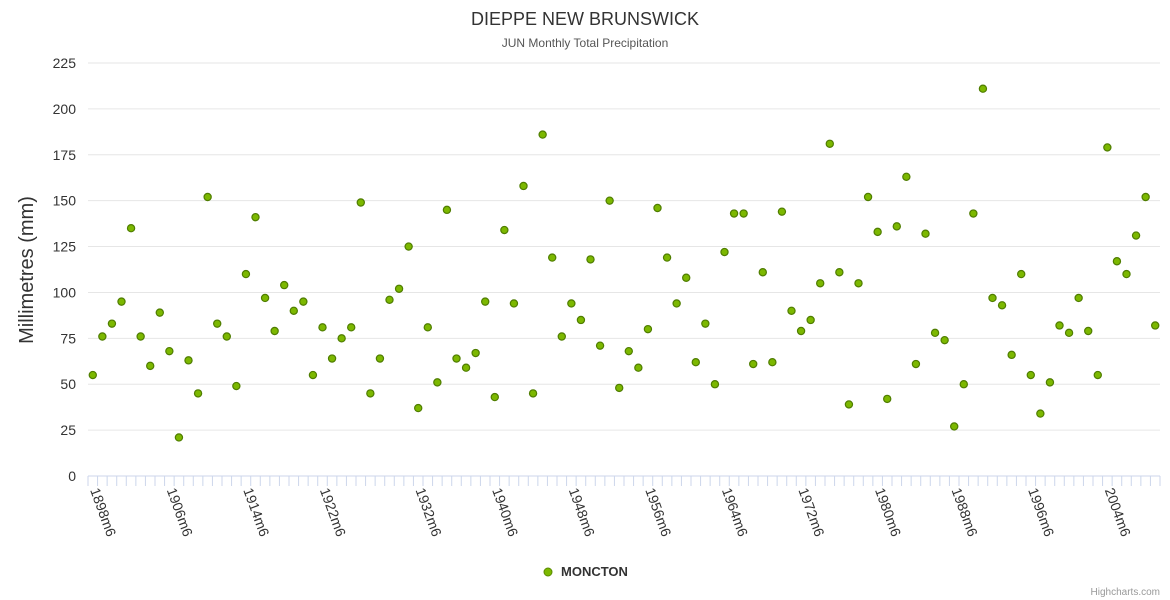  I want to click on legend-label-moncton: MONCTON, so click(594, 571).